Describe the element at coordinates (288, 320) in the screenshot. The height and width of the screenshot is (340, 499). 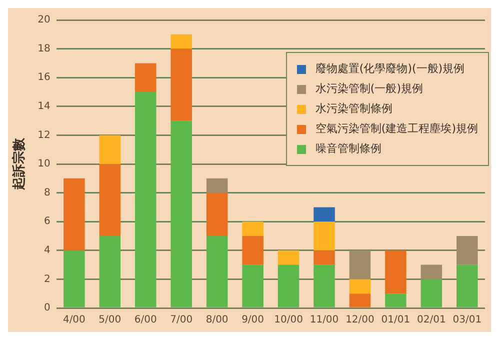
I see `x-tick-label: 10/00` at that location.